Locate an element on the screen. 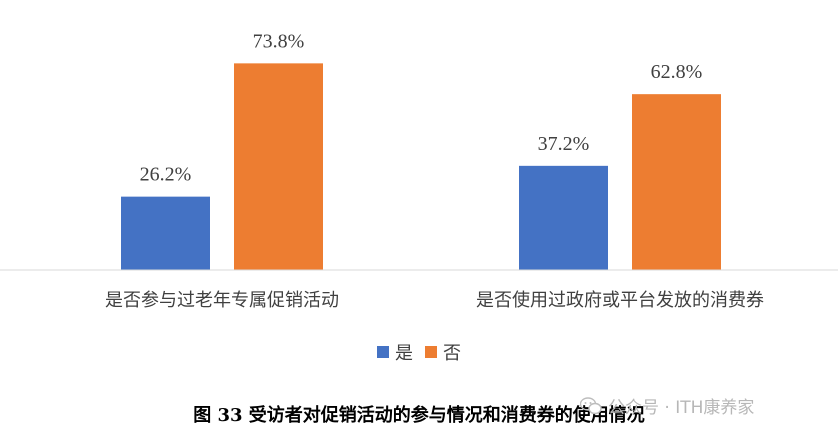  data-label-no-2: 62.8% is located at coordinates (677, 72).